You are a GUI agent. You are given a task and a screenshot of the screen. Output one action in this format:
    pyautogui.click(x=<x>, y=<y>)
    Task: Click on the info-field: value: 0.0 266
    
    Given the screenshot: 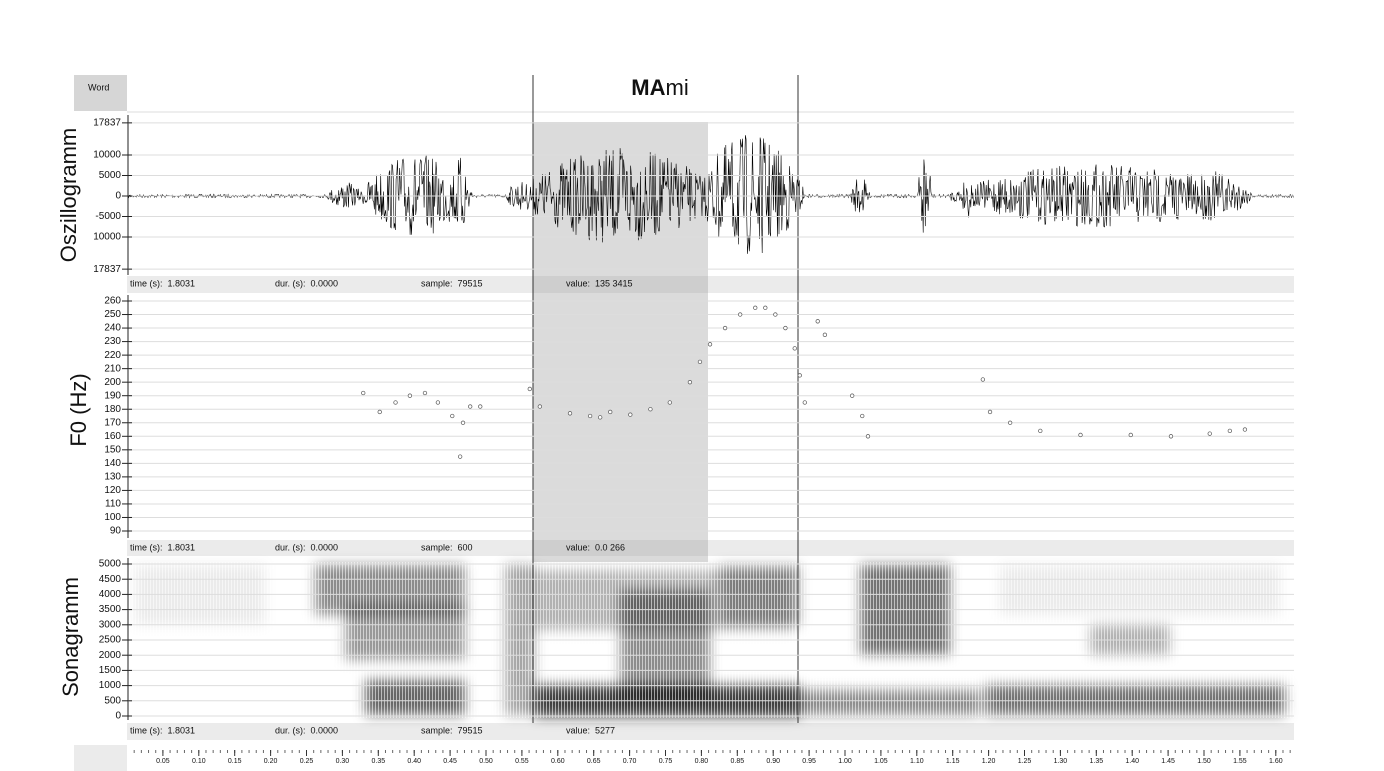 What is the action you would take?
    pyautogui.click(x=595, y=547)
    